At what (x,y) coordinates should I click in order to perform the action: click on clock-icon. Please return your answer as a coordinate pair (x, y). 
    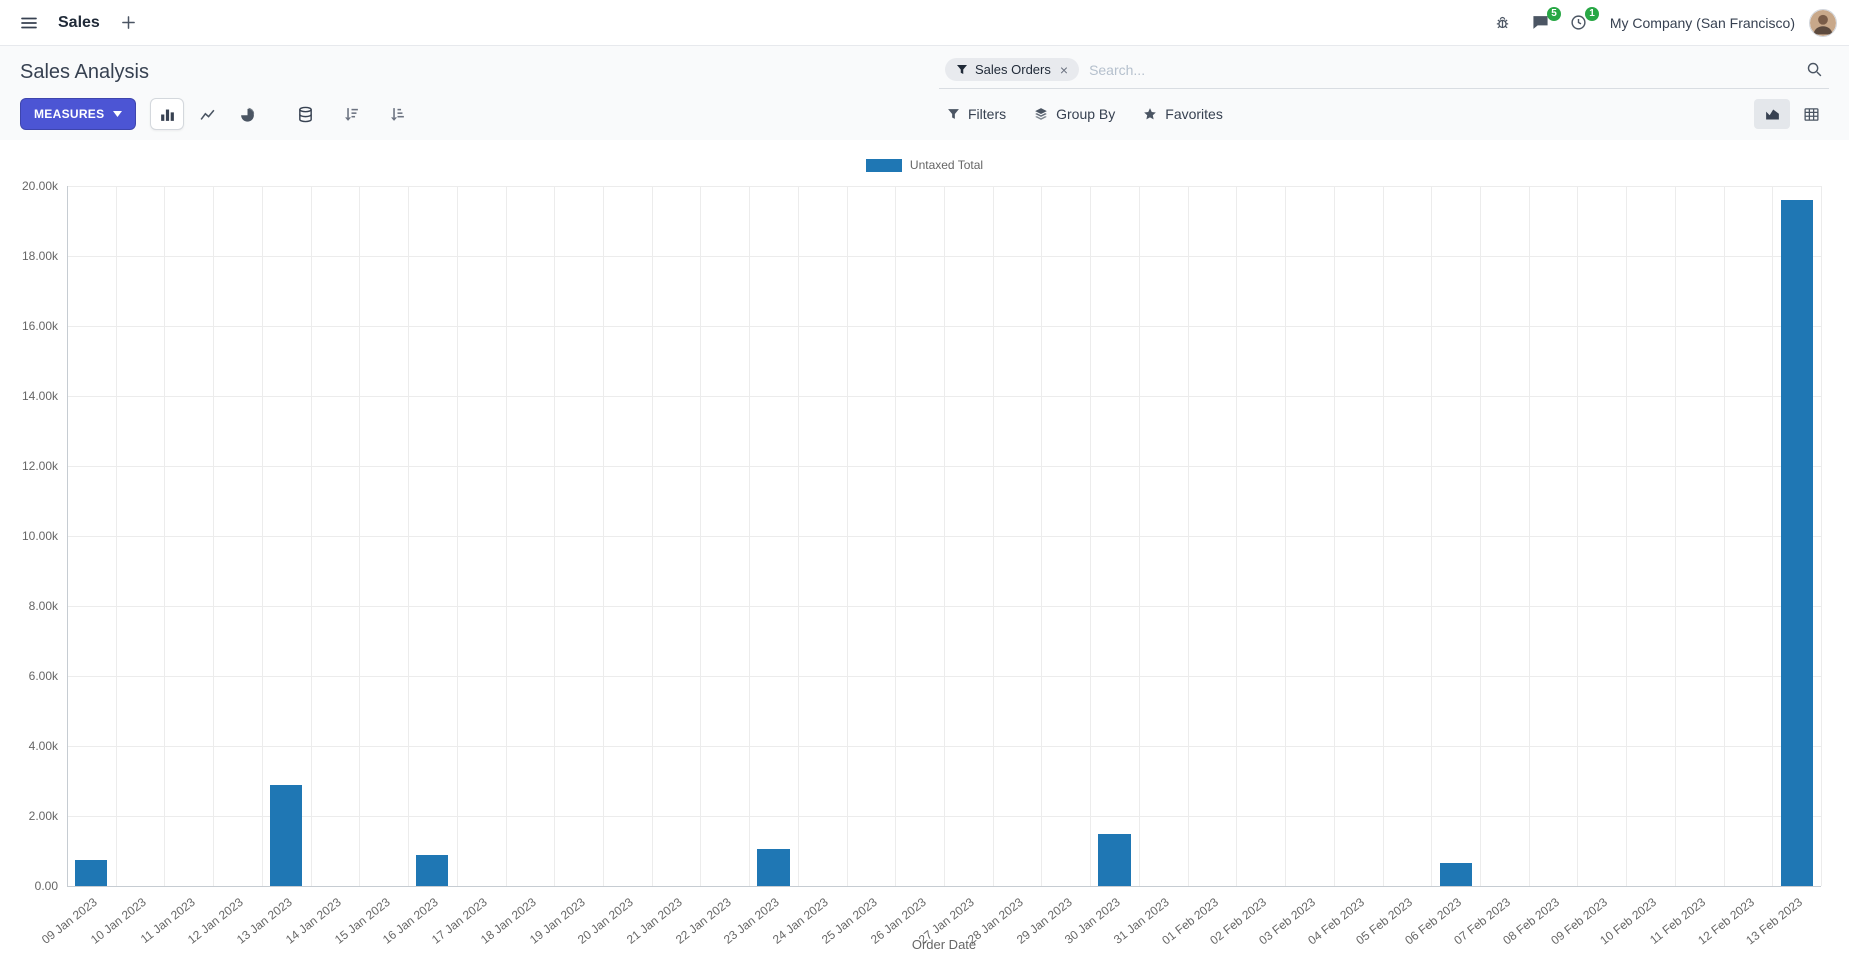
    Looking at the image, I should click on (1578, 22).